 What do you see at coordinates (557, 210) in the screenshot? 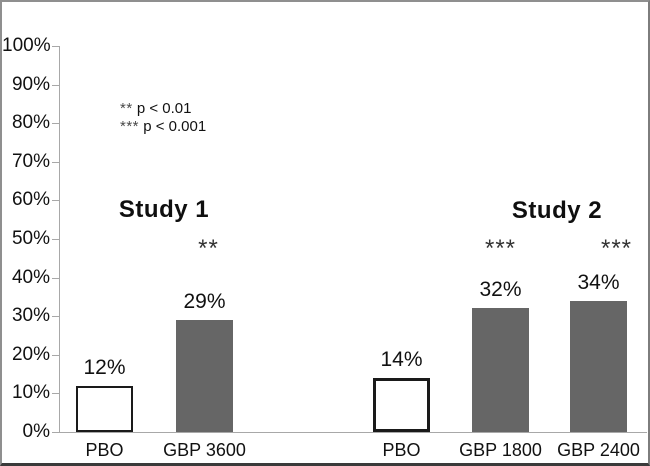
I see `study-2-label: Study 2` at bounding box center [557, 210].